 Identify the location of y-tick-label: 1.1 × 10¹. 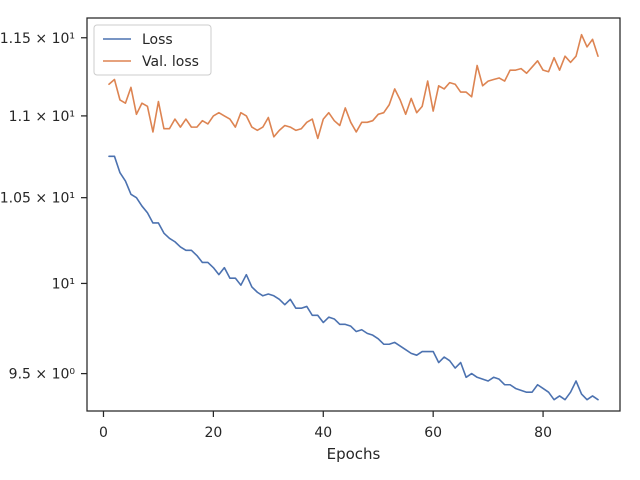
(42, 117).